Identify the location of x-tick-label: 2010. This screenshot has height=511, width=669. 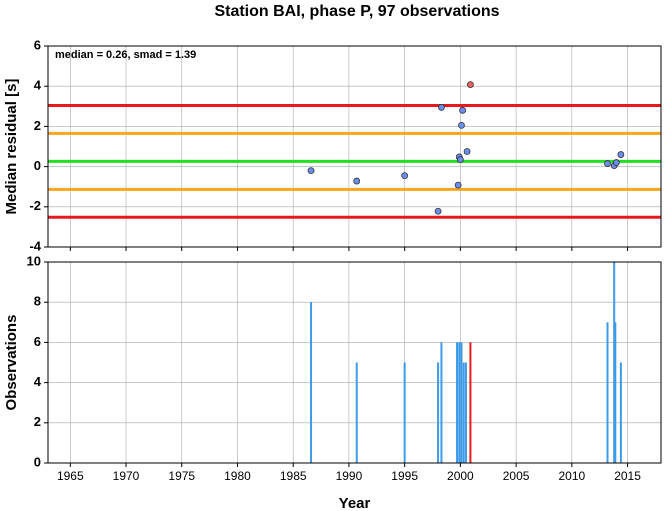
(571, 476).